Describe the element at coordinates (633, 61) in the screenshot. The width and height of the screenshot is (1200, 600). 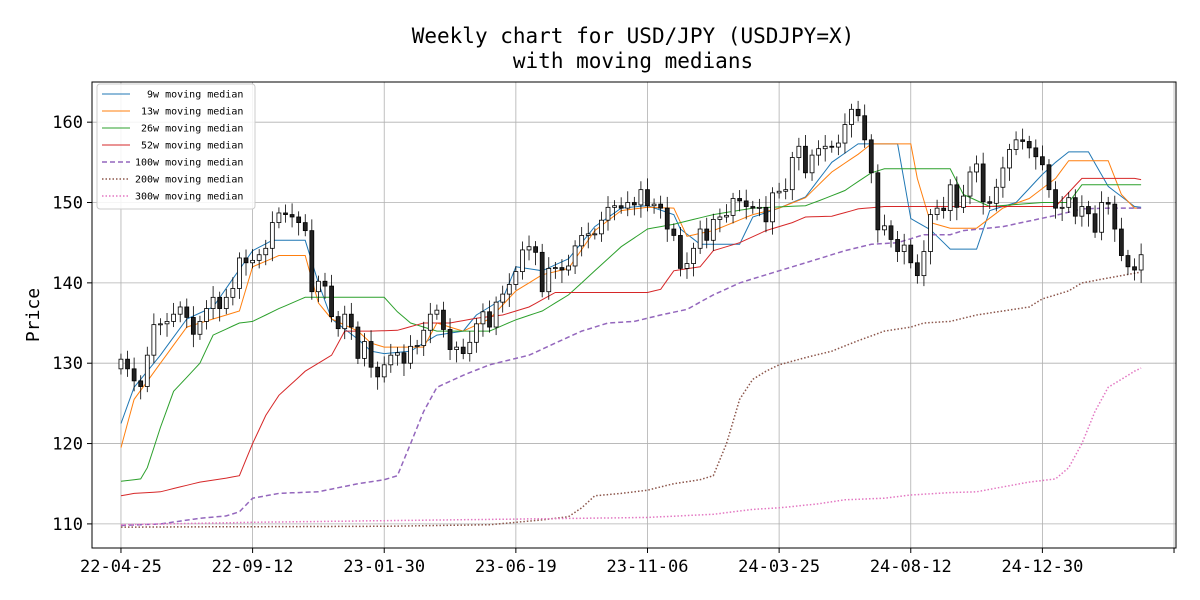
I see `chart-subtitle: with moving medians` at that location.